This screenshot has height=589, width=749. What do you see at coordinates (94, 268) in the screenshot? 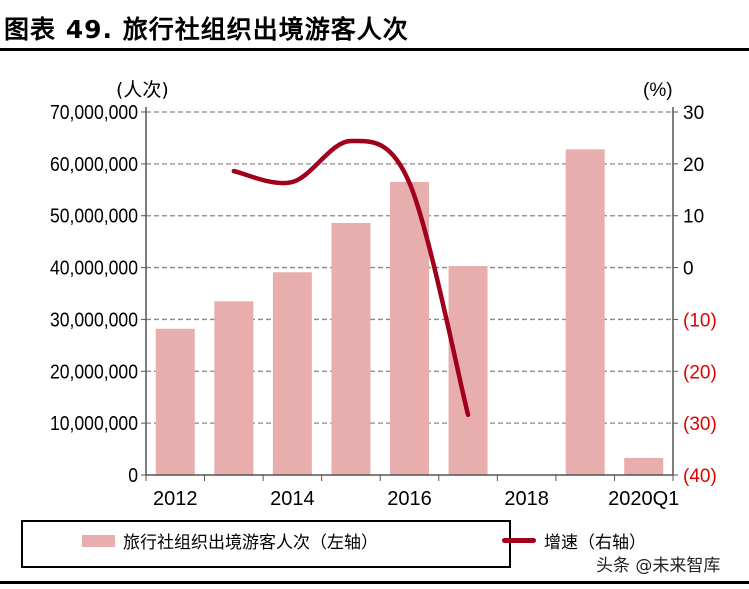
I see `left-tick-label: 40,000,000` at bounding box center [94, 268].